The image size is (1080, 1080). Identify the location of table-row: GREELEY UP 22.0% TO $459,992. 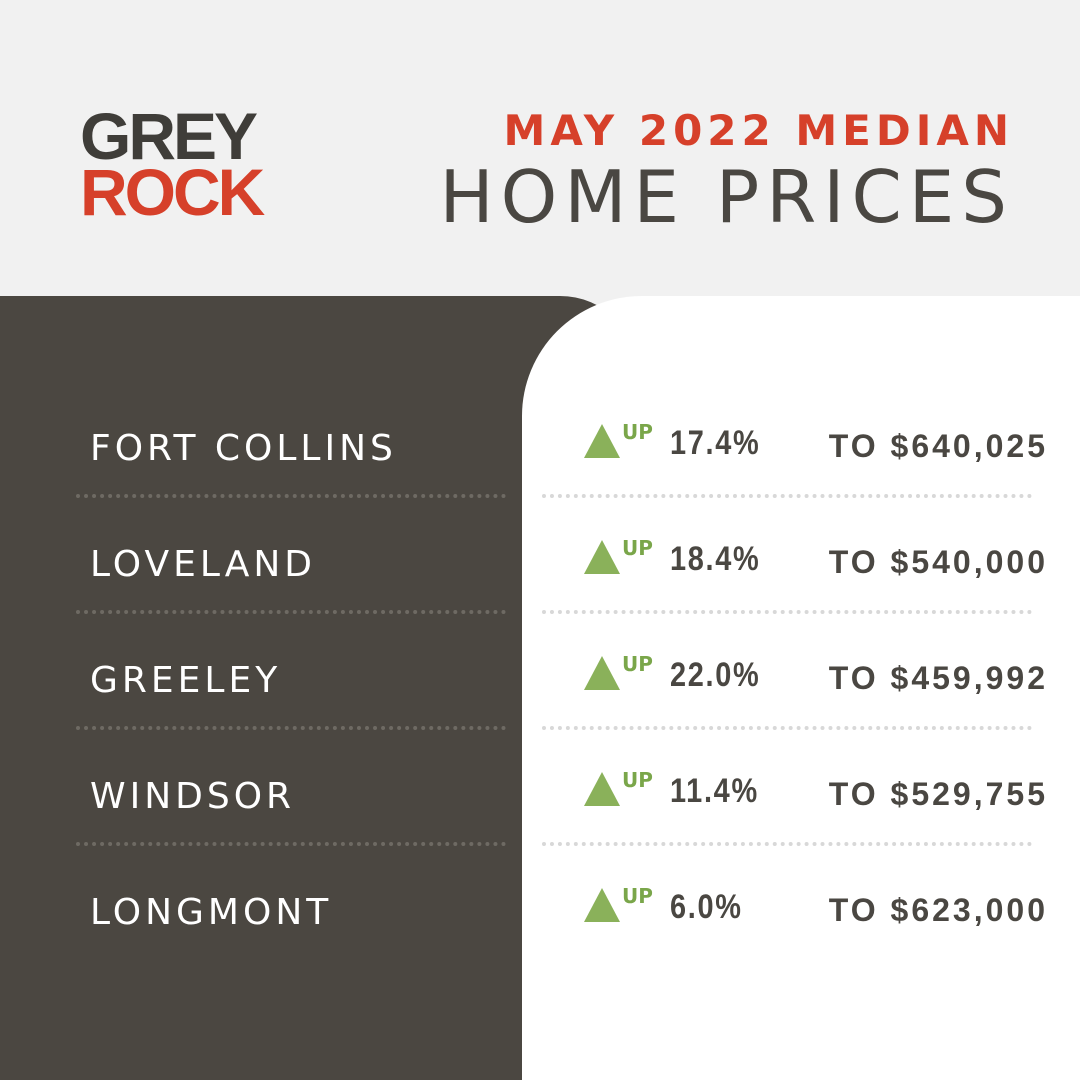
(540, 680).